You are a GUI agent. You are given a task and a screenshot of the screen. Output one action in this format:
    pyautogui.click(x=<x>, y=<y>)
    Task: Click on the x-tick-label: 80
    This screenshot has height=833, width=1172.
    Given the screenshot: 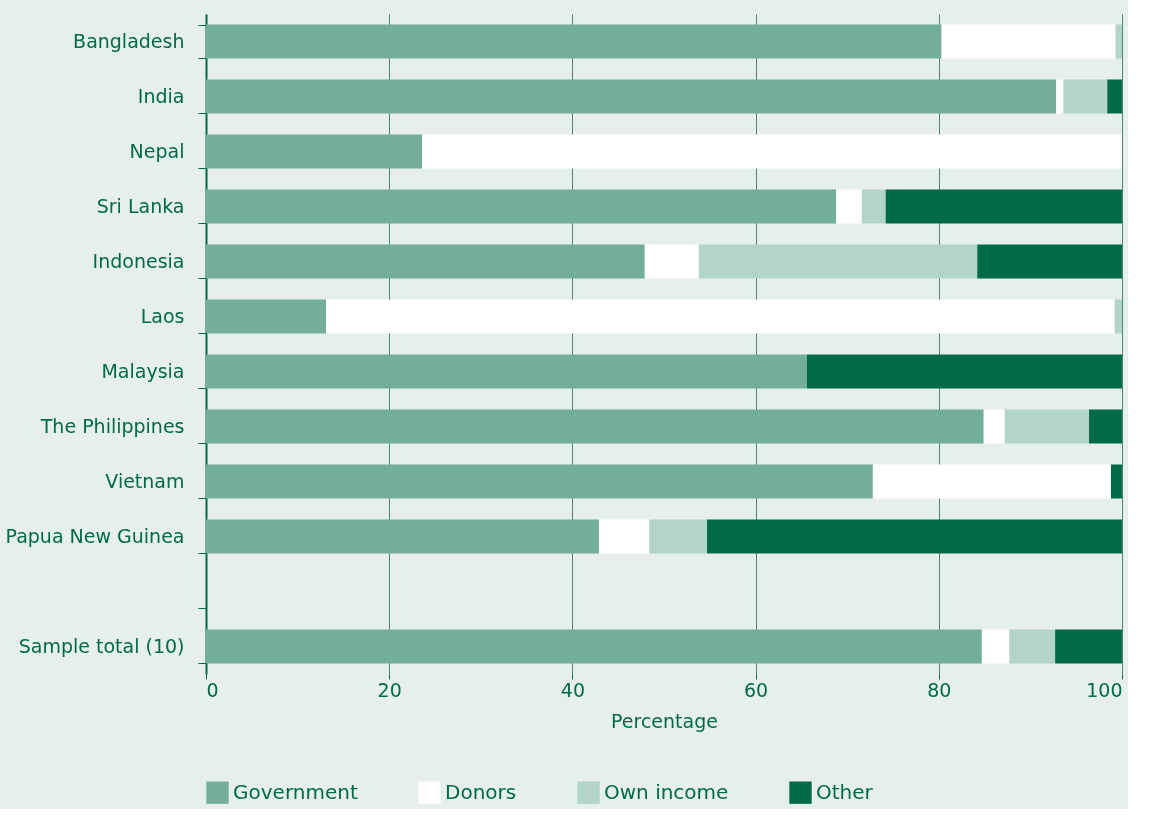 What is the action you would take?
    pyautogui.click(x=939, y=689)
    